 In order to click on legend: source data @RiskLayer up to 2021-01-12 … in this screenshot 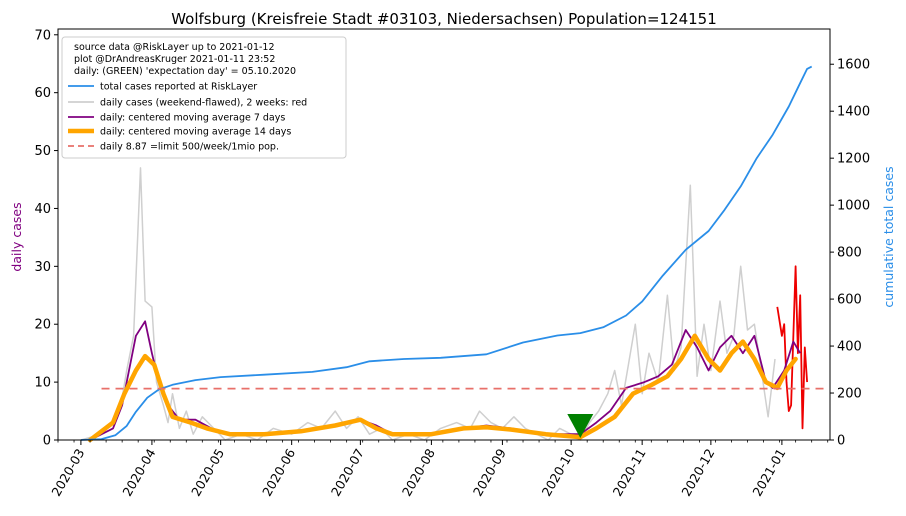, I will do `click(204, 97)`.